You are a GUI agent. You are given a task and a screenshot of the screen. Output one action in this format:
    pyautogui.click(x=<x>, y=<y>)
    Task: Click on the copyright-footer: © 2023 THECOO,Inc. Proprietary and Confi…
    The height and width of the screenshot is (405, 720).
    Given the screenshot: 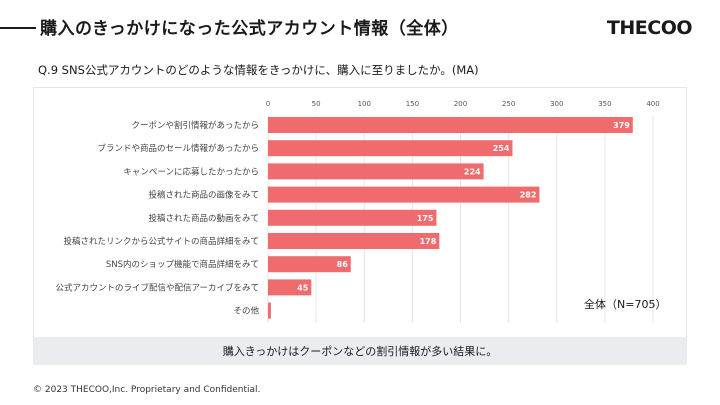 What is the action you would take?
    pyautogui.click(x=147, y=390)
    